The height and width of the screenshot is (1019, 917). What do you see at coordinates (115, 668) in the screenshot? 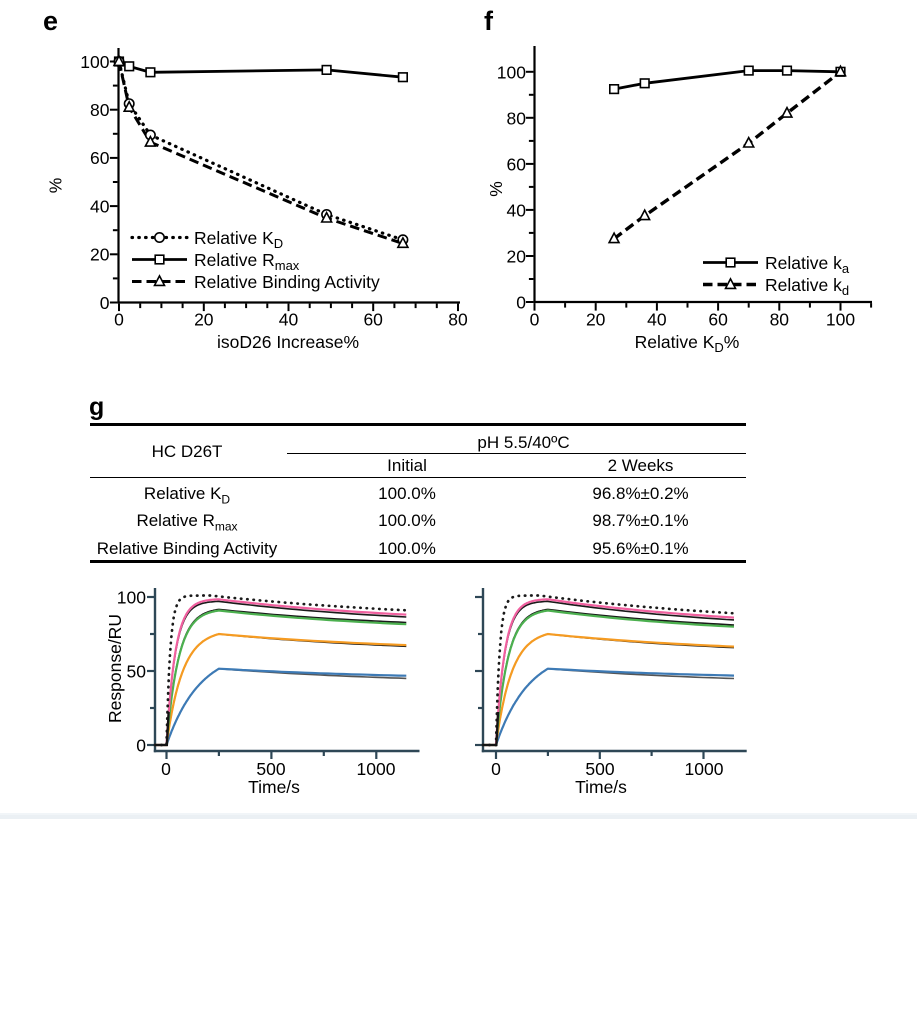
I see `svg-text: Response/RU` at bounding box center [115, 668].